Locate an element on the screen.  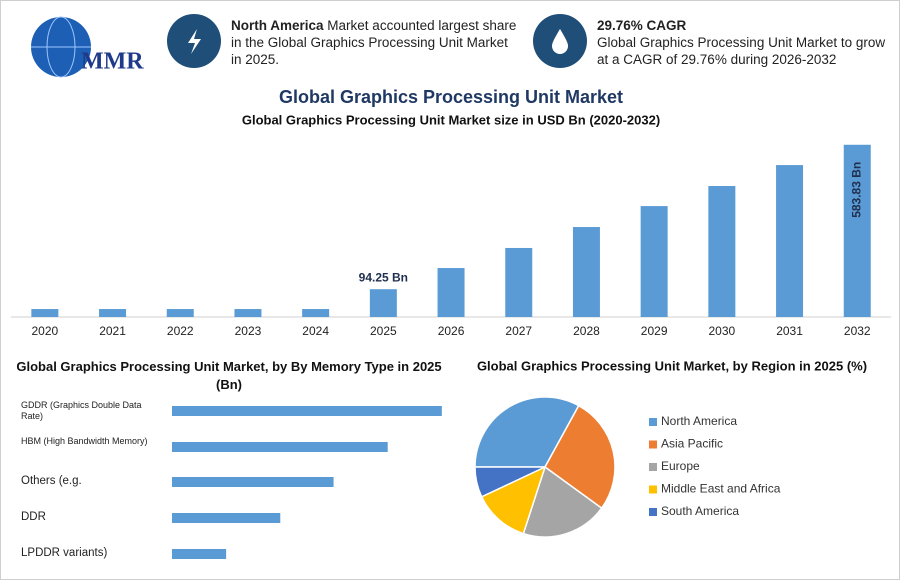
highlight-title: 29.76% CAGR is located at coordinates (642, 25).